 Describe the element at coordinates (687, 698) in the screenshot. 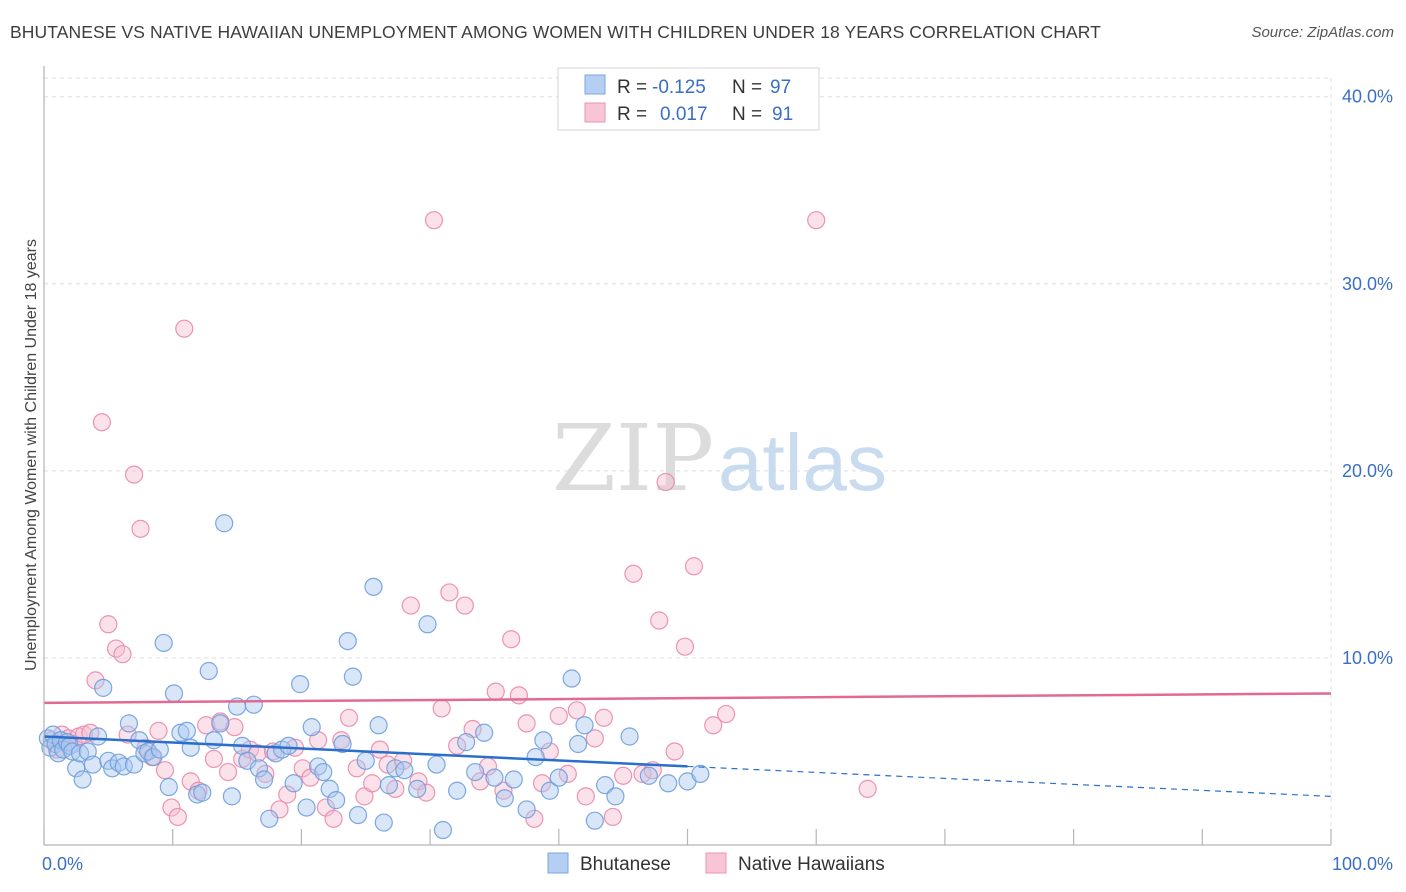

I see `trend-line-native-hawaiians` at that location.